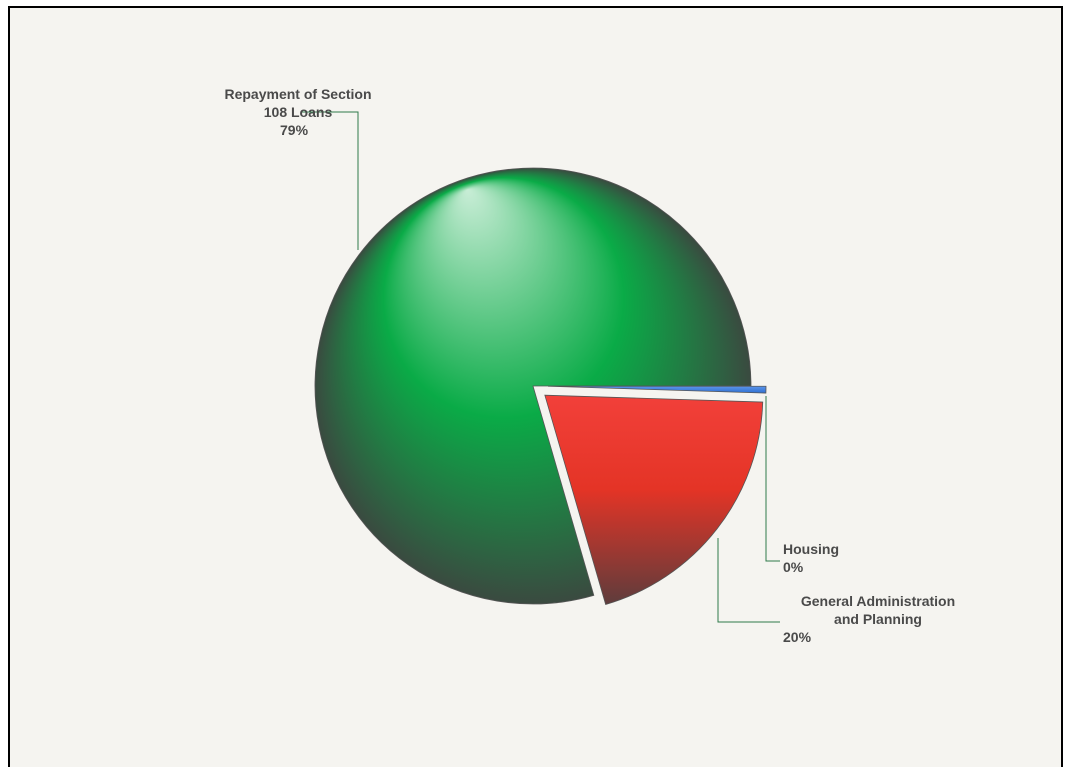 The height and width of the screenshot is (769, 1072). What do you see at coordinates (657, 389) in the screenshot?
I see `pie-slice-housing` at bounding box center [657, 389].